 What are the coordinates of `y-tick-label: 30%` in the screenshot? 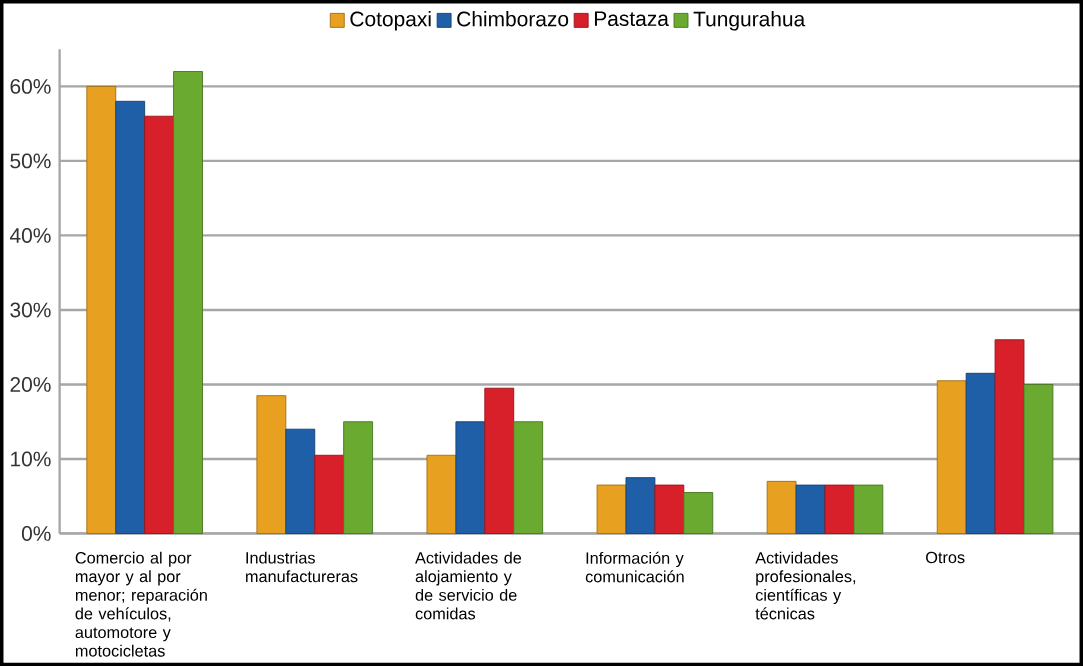 It's located at (30, 310).